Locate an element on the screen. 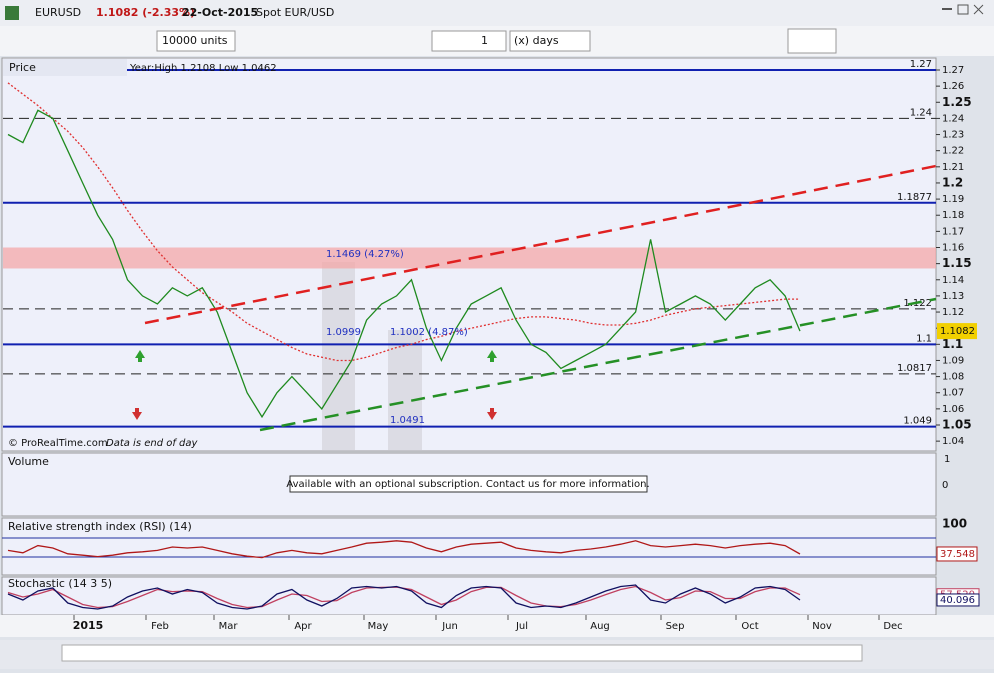 The height and width of the screenshot is (673, 994). y-tick-label: 1.04 is located at coordinates (953, 441).